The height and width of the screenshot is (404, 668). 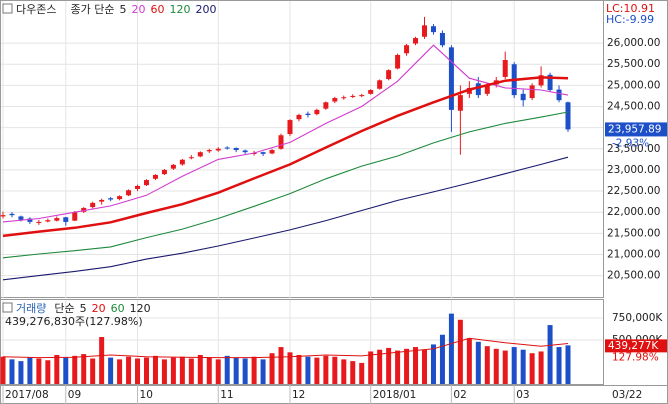 I want to click on x-tick-label: 2018/01, so click(x=395, y=395).